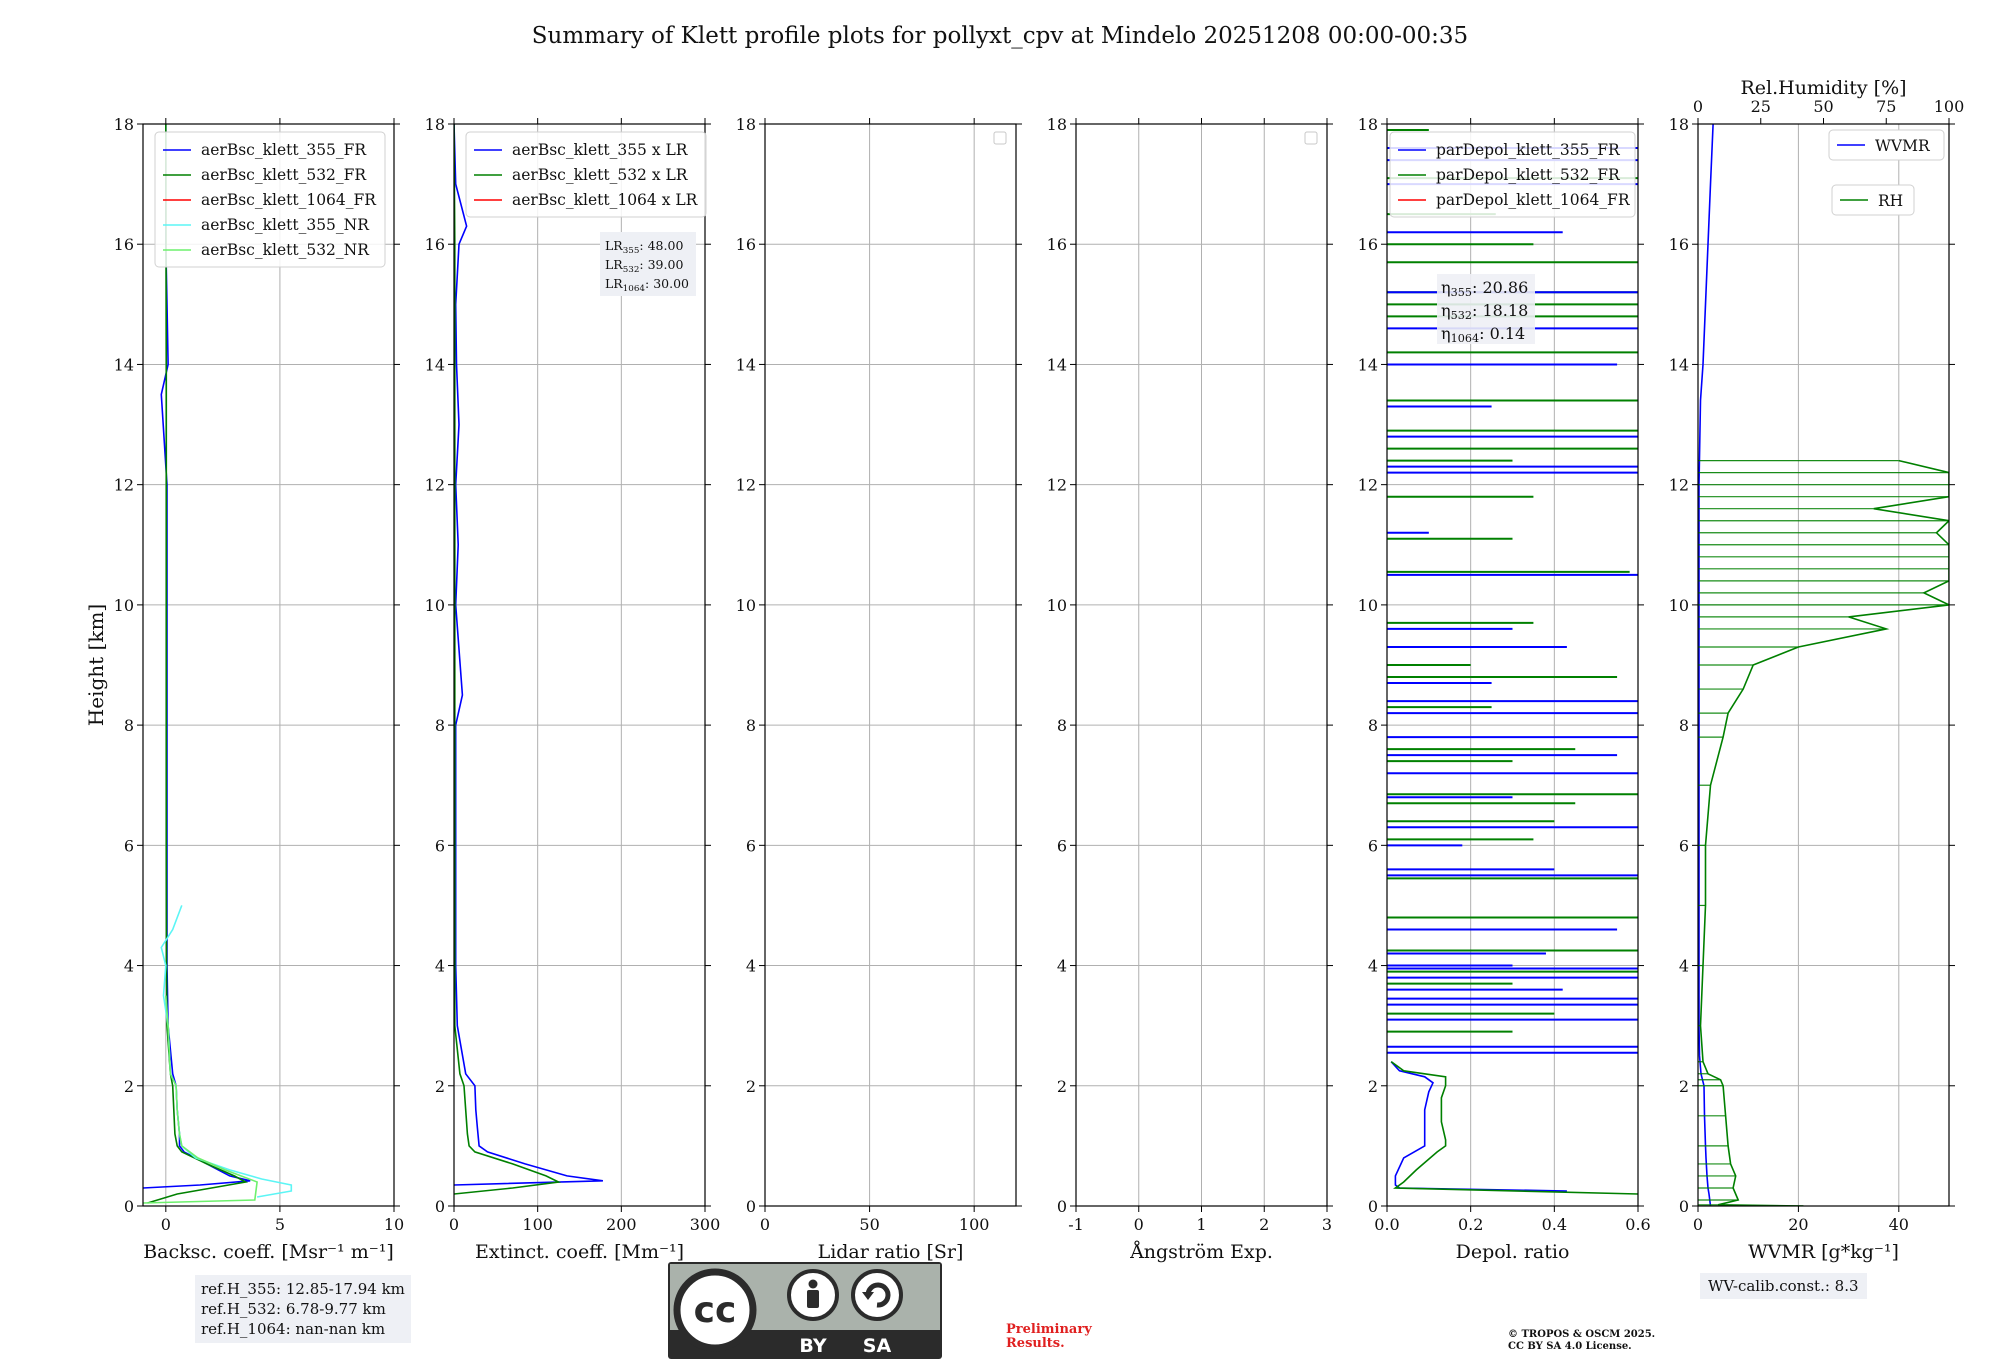  Describe the element at coordinates (1264, 1224) in the screenshot. I see `x-tick-label: 2` at that location.